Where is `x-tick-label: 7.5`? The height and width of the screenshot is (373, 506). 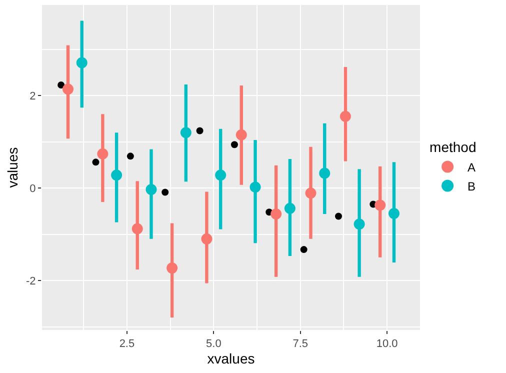 x-tick-label: 7.5 is located at coordinates (300, 344).